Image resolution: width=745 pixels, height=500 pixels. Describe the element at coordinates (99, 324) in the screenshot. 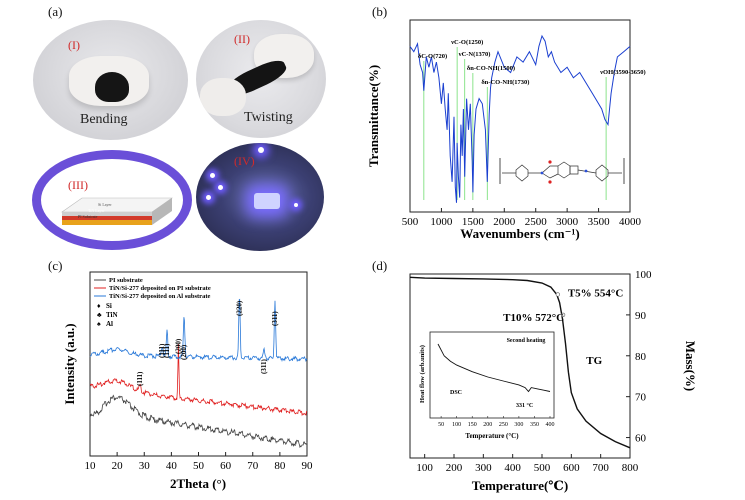

I see `legend-symbol-icon: ♠` at that location.